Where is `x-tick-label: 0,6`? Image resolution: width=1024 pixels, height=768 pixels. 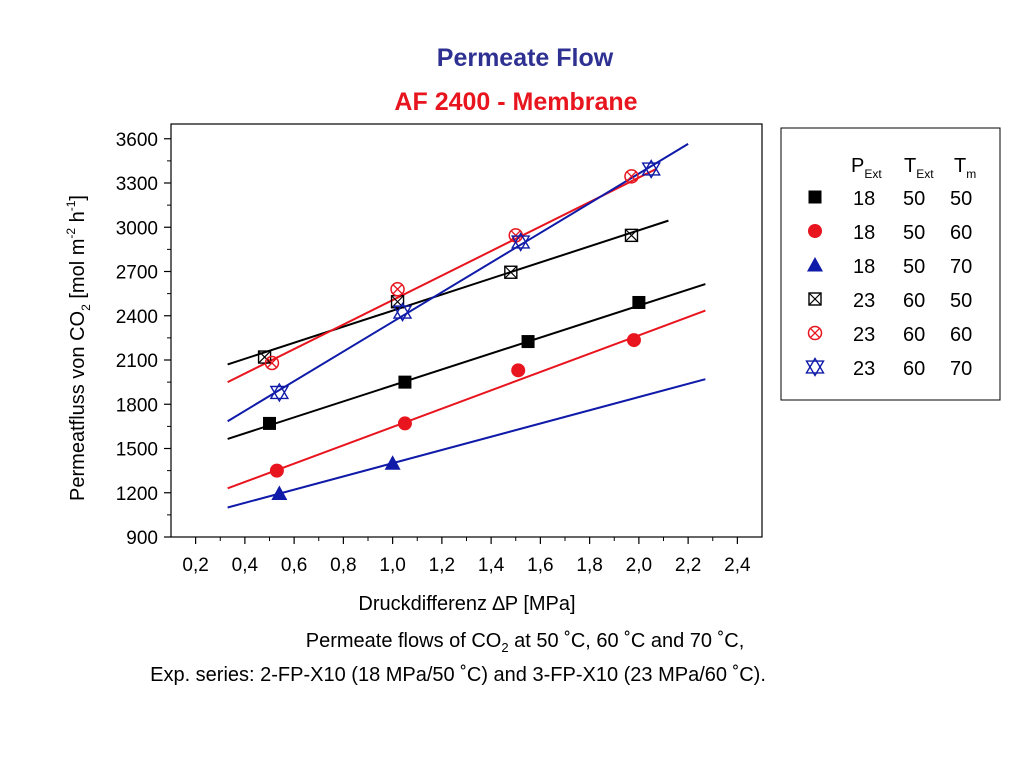 x-tick-label: 0,6 is located at coordinates (294, 565).